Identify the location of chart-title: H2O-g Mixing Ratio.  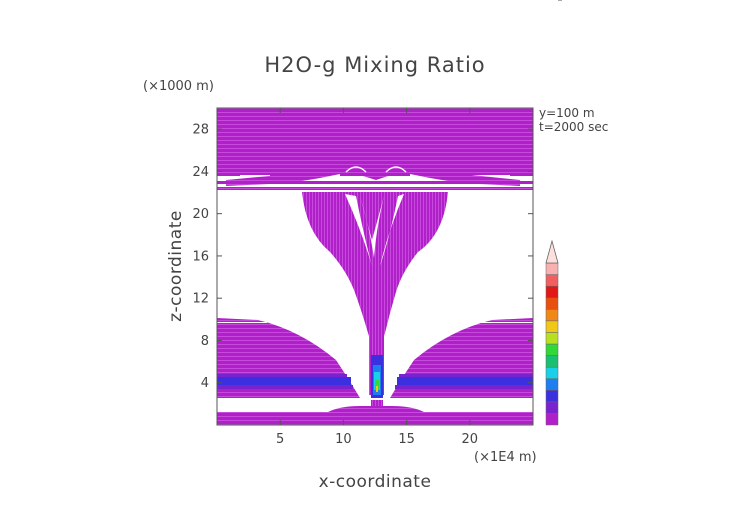
(374, 65).